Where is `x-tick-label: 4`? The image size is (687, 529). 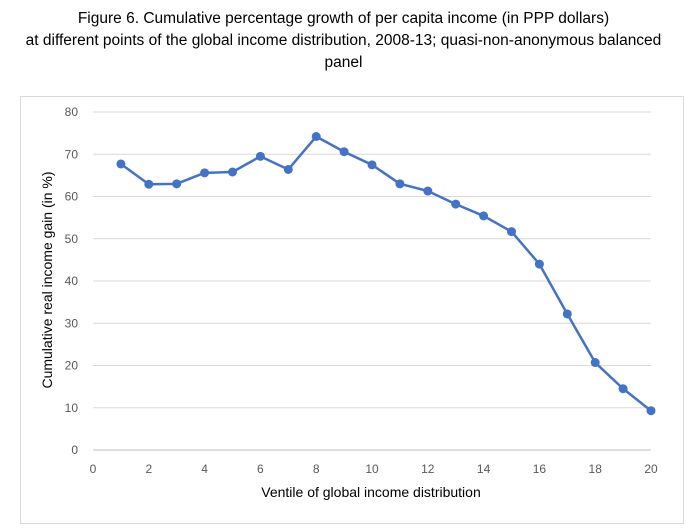 x-tick-label: 4 is located at coordinates (204, 469).